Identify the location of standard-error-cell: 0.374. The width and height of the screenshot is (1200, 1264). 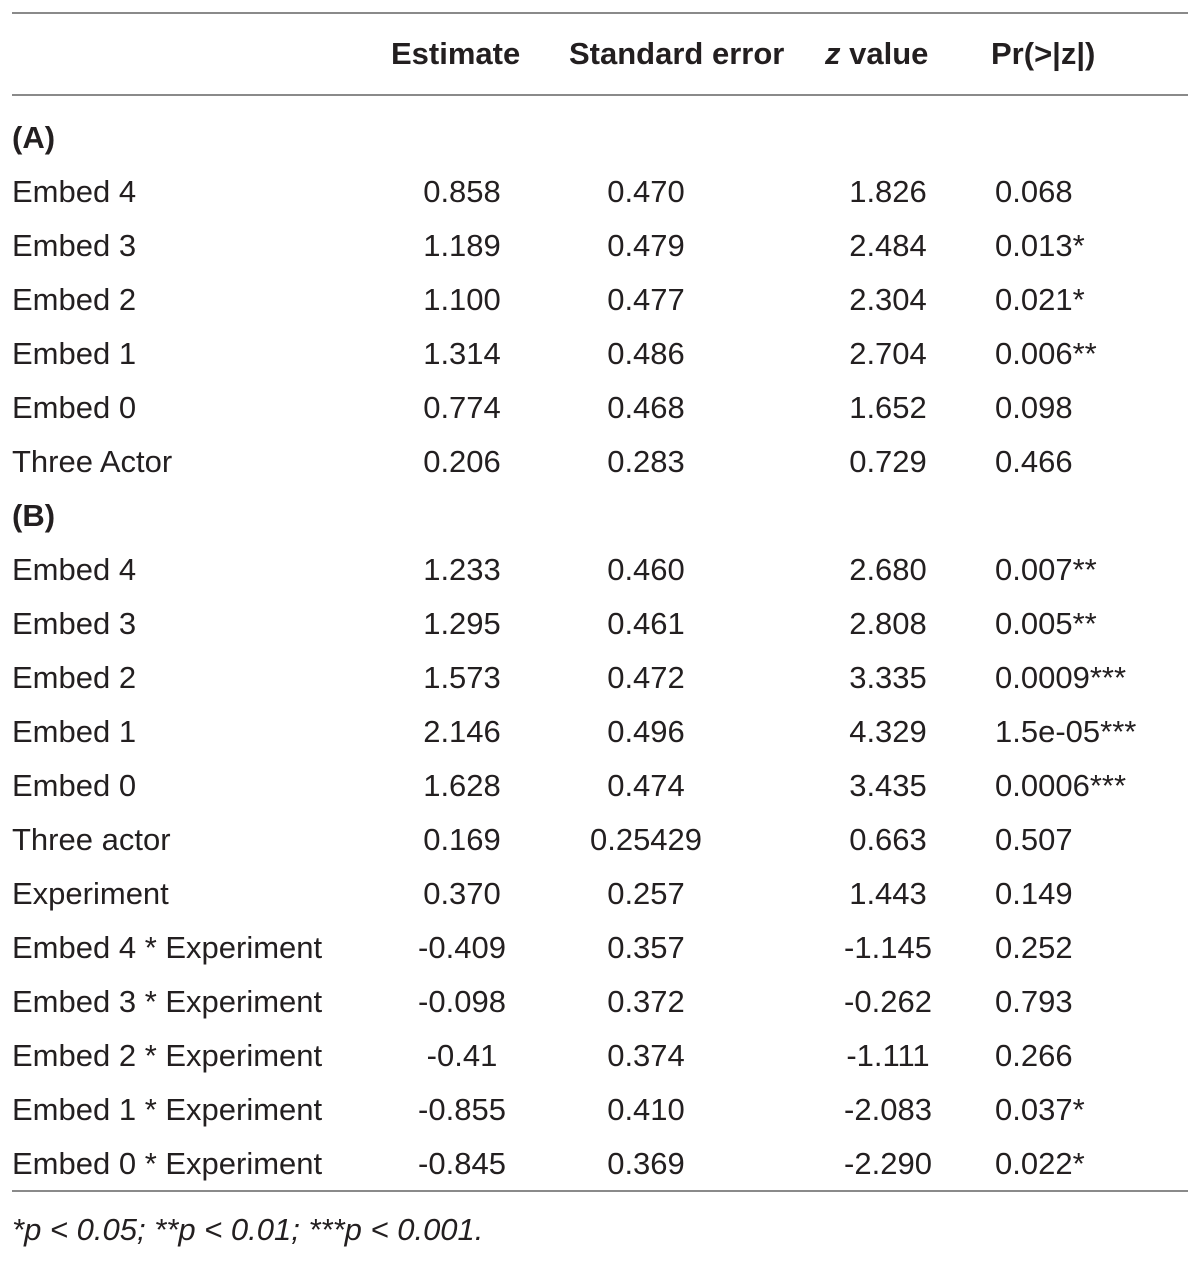
(646, 1055).